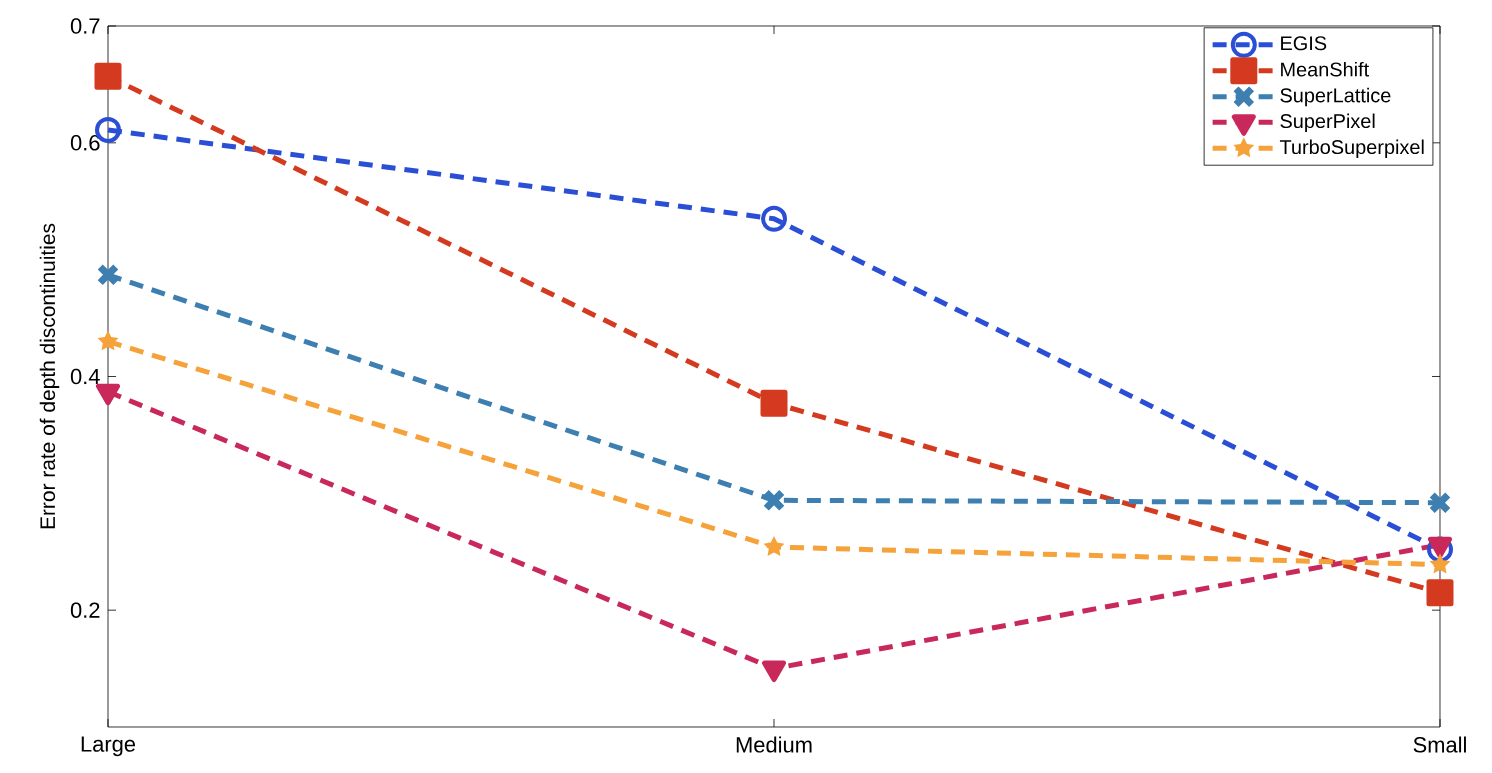 Image resolution: width=1492 pixels, height=773 pixels. What do you see at coordinates (108, 746) in the screenshot?
I see `x-tick-label: Large` at bounding box center [108, 746].